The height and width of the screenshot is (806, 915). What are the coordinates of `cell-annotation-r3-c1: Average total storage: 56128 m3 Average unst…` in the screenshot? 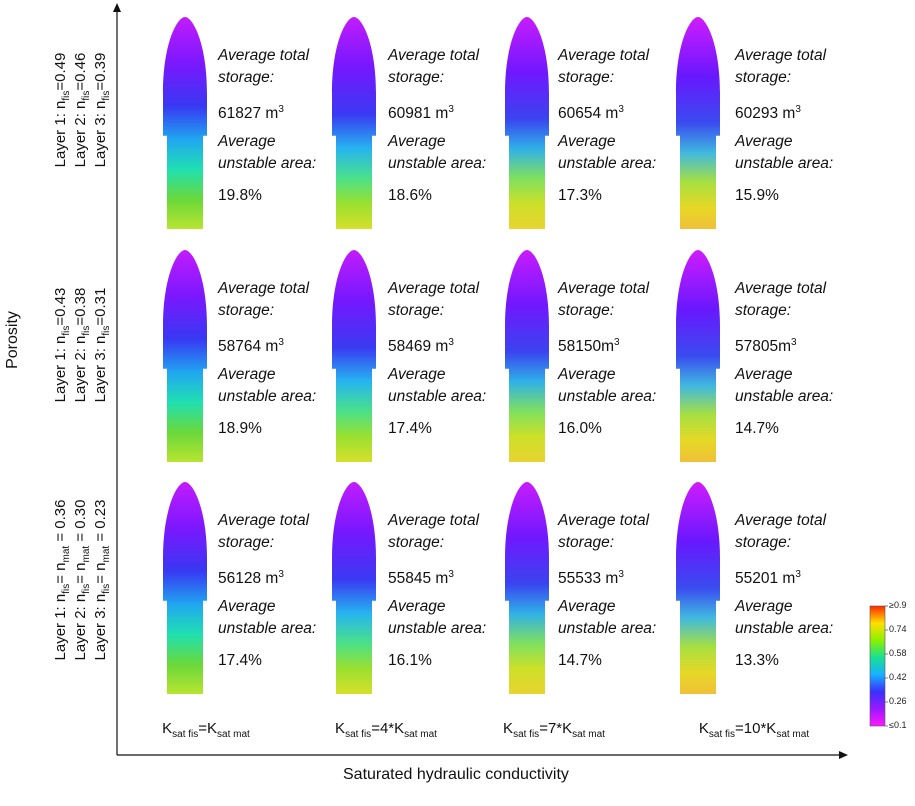 It's located at (283, 591).